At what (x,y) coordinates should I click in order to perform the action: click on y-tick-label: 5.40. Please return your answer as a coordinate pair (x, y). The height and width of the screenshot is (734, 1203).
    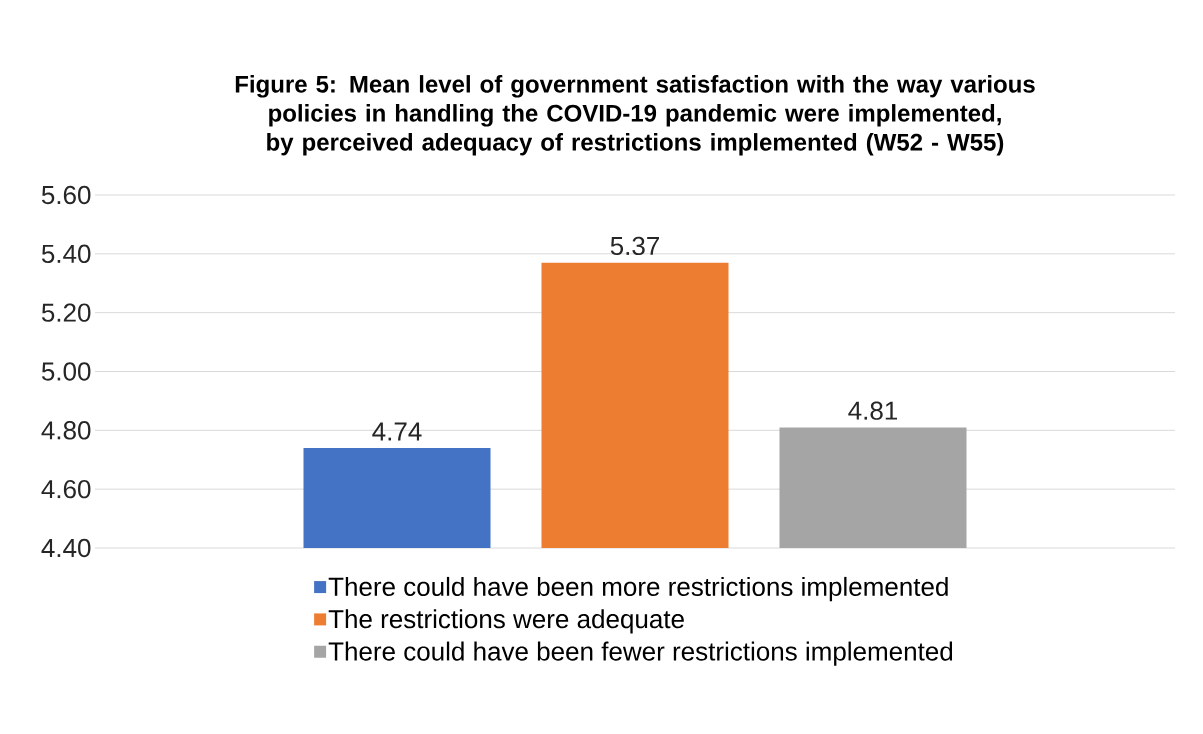
    Looking at the image, I should click on (66, 254).